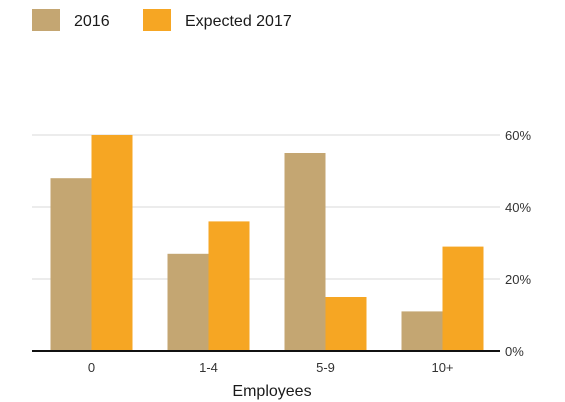 This screenshot has height=402, width=565. What do you see at coordinates (271, 391) in the screenshot?
I see `x-axis-label: Employees` at bounding box center [271, 391].